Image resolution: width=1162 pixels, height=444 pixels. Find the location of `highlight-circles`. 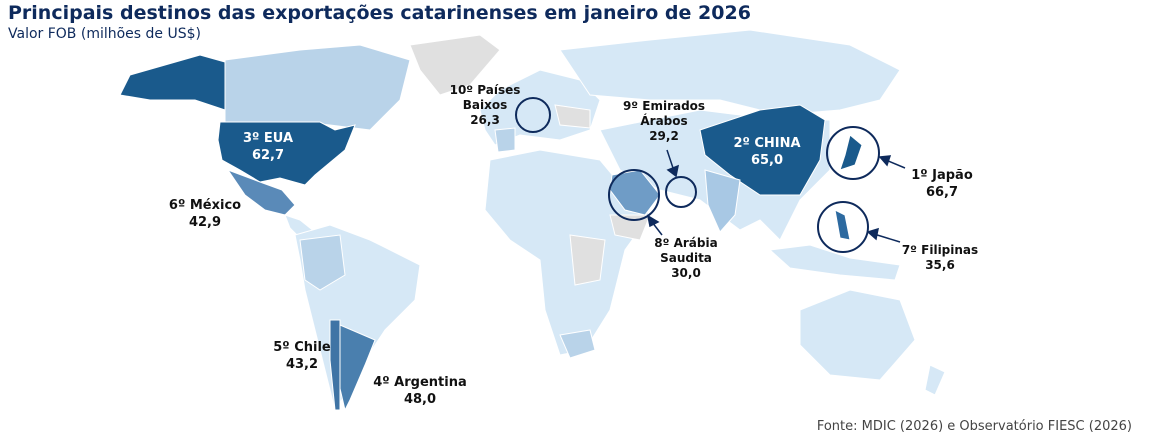

highlight-circles is located at coordinates (697, 175).